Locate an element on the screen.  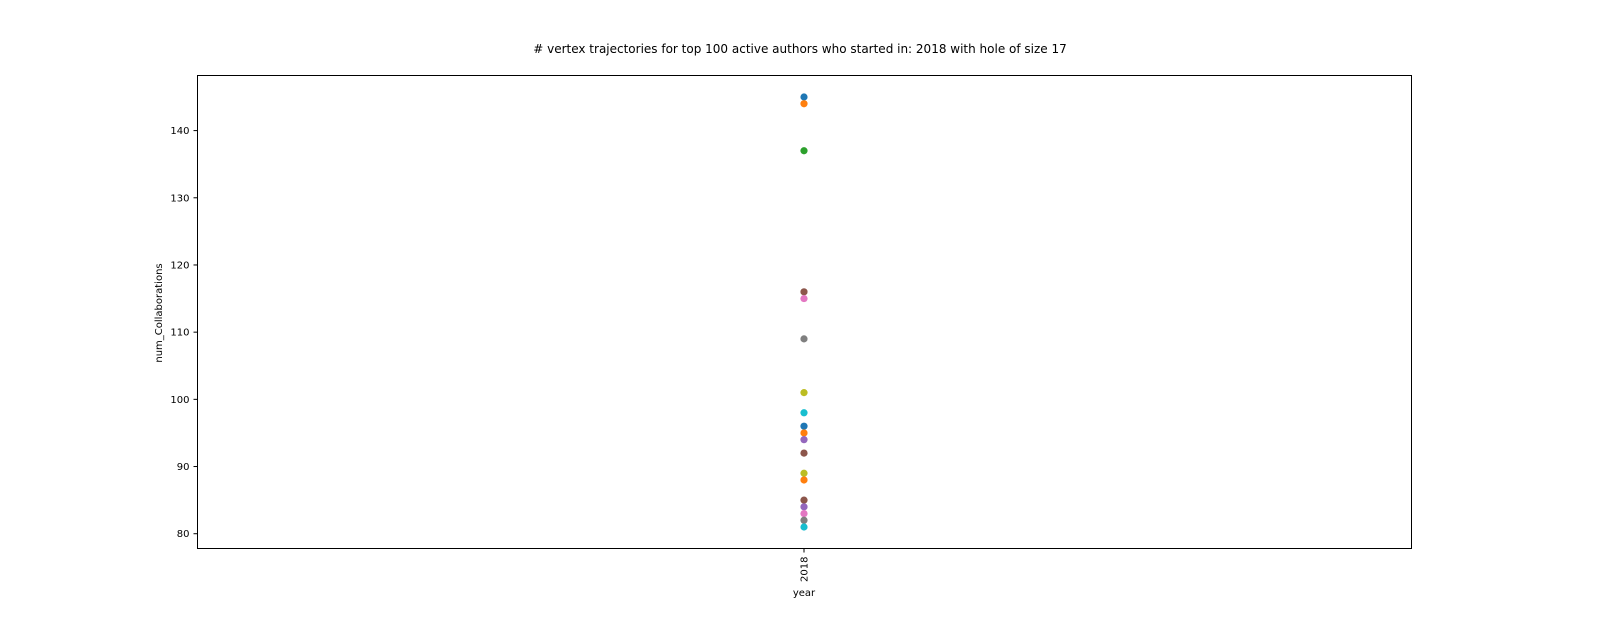
data-points is located at coordinates (804, 312).